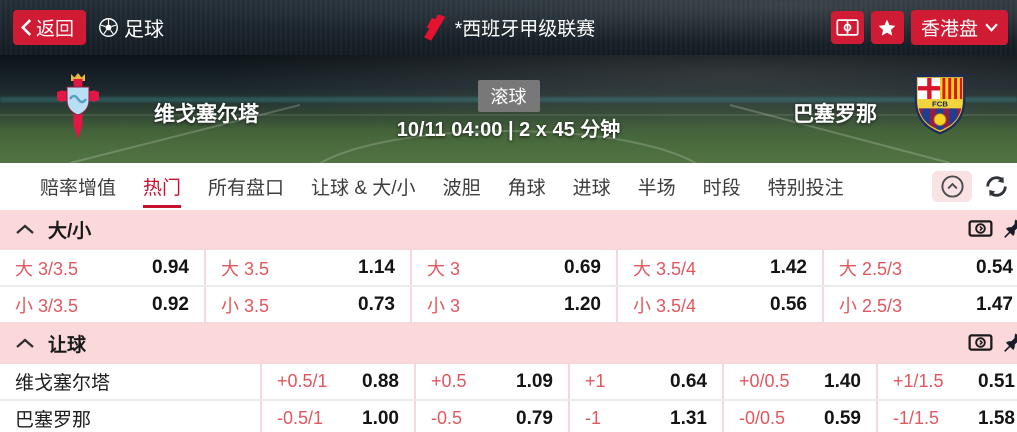 The height and width of the screenshot is (432, 1017). I want to click on section-title: 大/小, so click(70, 231).